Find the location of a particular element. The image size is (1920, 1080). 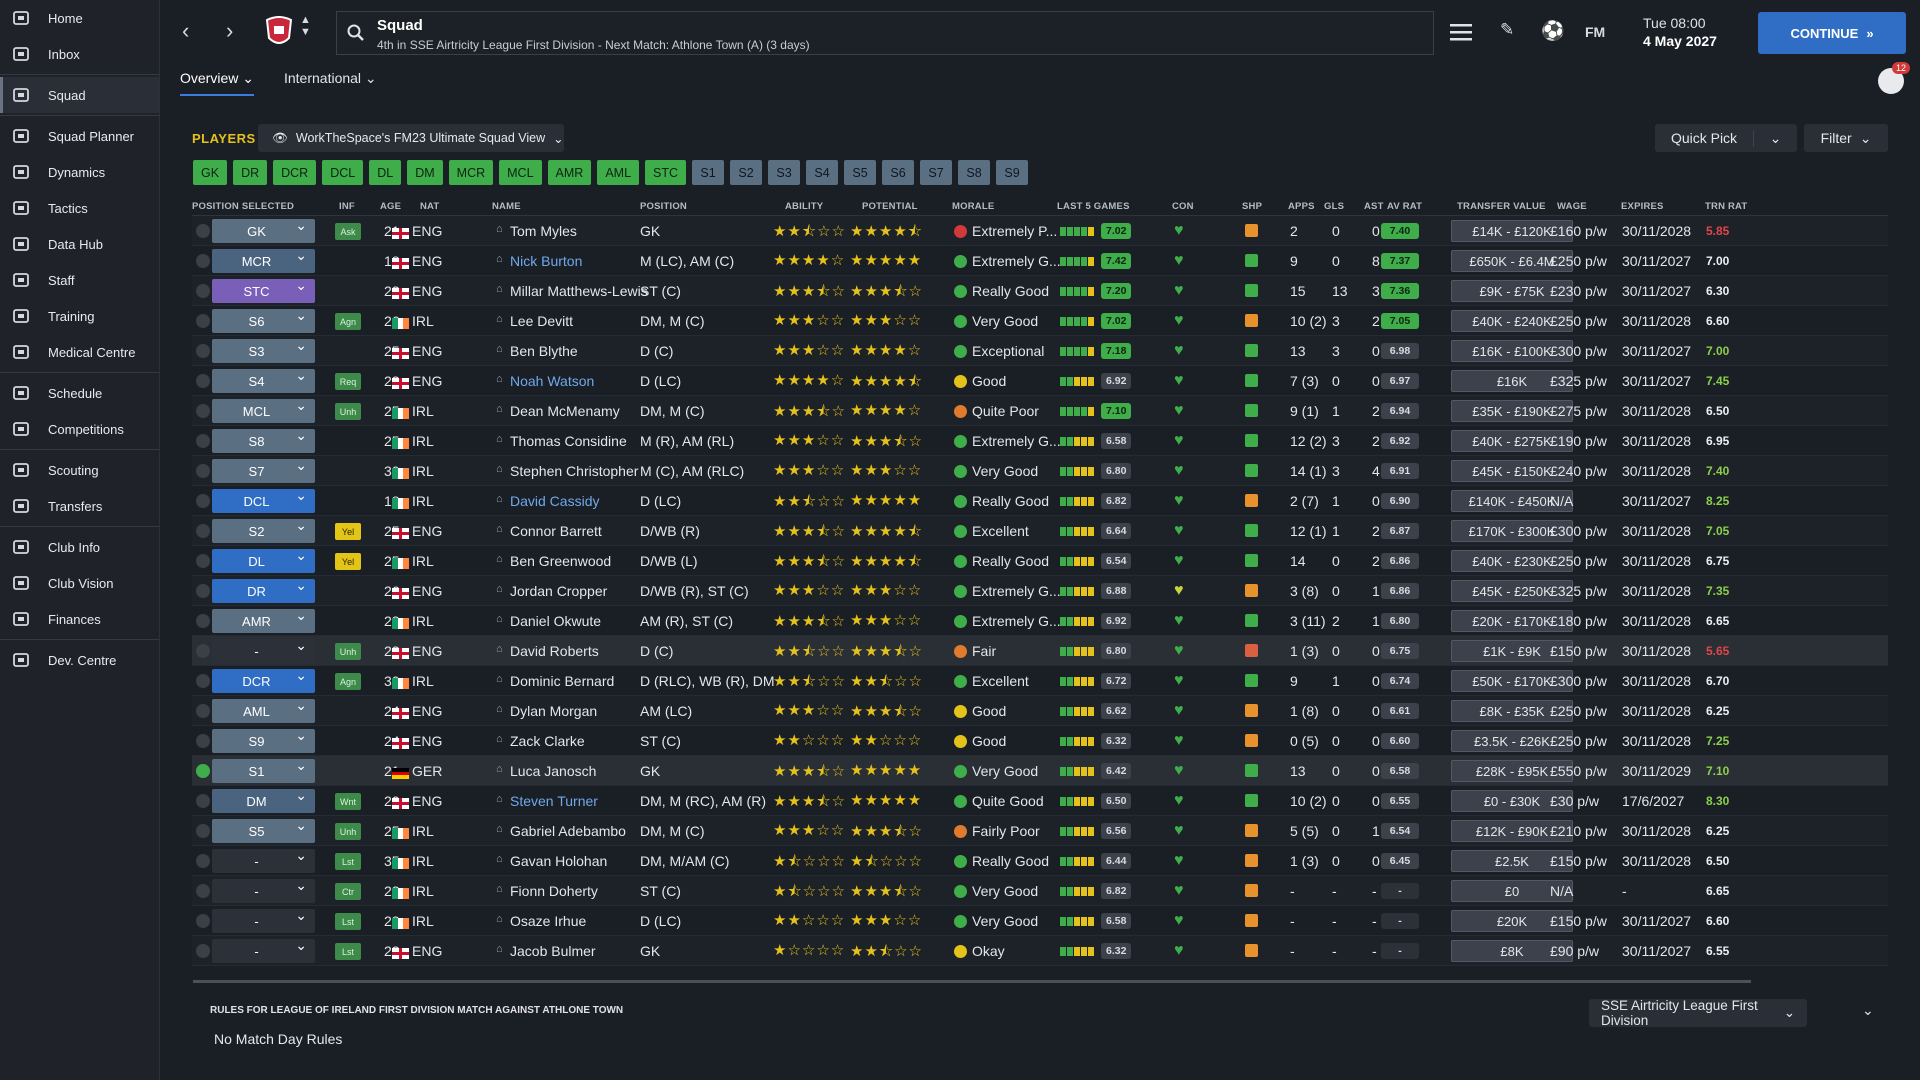

position-selected-dropdown: S6 is located at coordinates (263, 320).